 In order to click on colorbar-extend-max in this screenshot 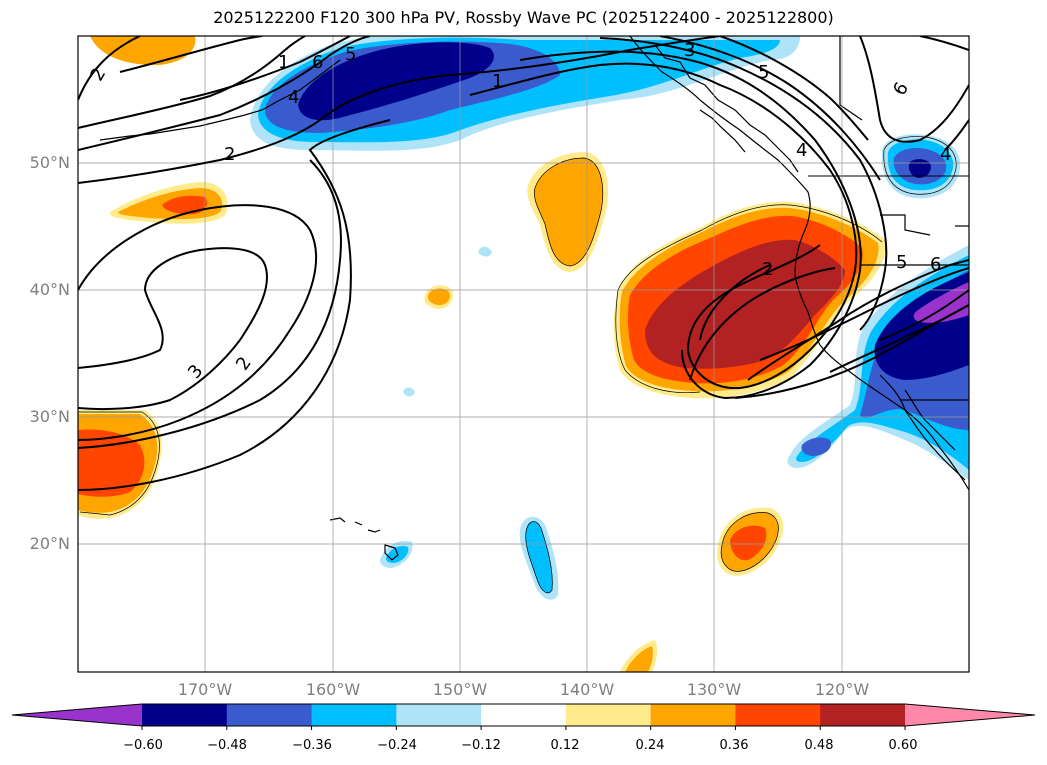, I will do `click(970, 715)`.